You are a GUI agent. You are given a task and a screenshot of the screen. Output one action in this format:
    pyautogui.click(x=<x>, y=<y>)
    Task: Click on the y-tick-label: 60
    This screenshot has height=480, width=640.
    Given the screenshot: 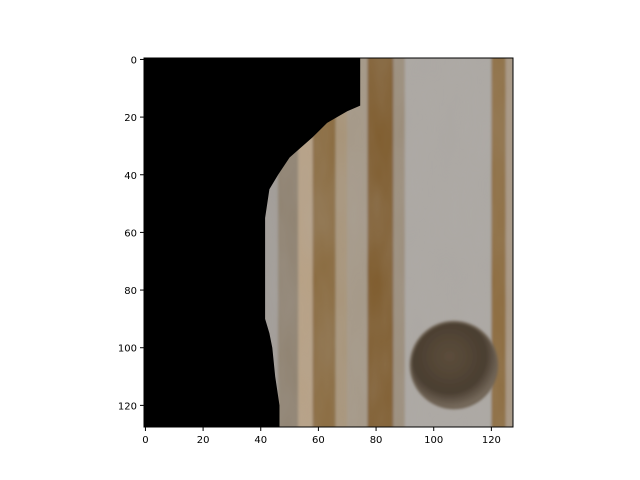 What is the action you would take?
    pyautogui.click(x=130, y=233)
    